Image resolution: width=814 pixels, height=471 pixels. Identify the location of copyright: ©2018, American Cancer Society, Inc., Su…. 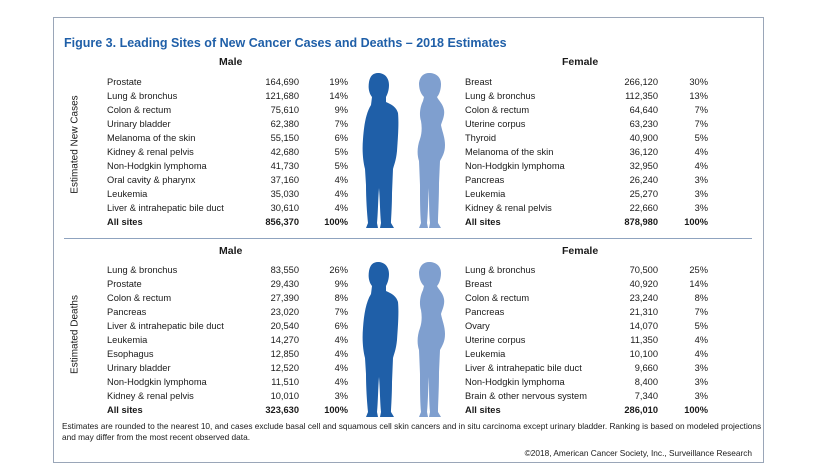
(638, 453).